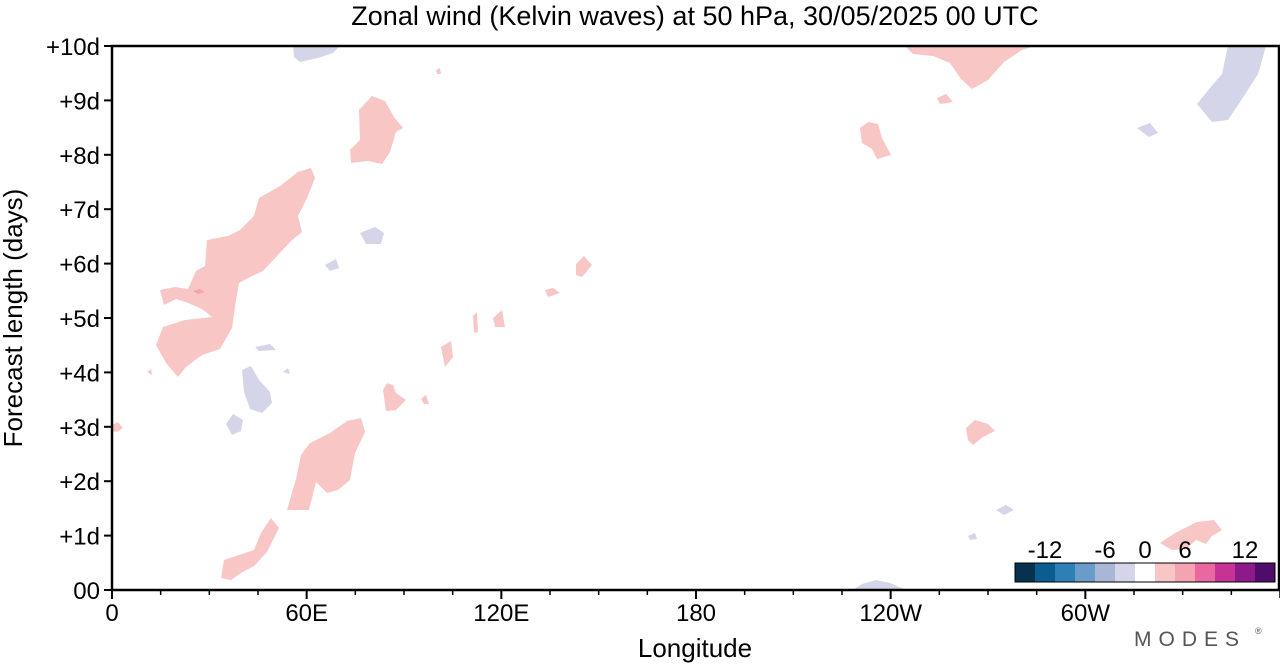 The height and width of the screenshot is (664, 1280). What do you see at coordinates (1190, 639) in the screenshot?
I see `logo-text: MODES` at bounding box center [1190, 639].